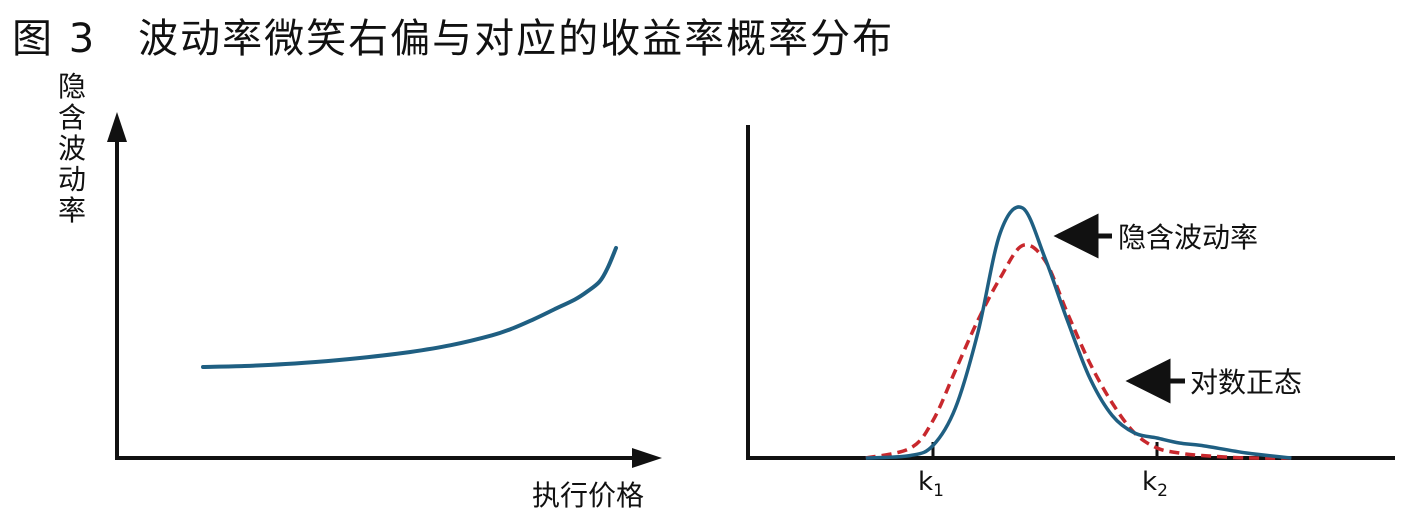  I want to click on figure-title: 图 3 波动率微笑右偏与对应的收益率概率分布, so click(453, 39).